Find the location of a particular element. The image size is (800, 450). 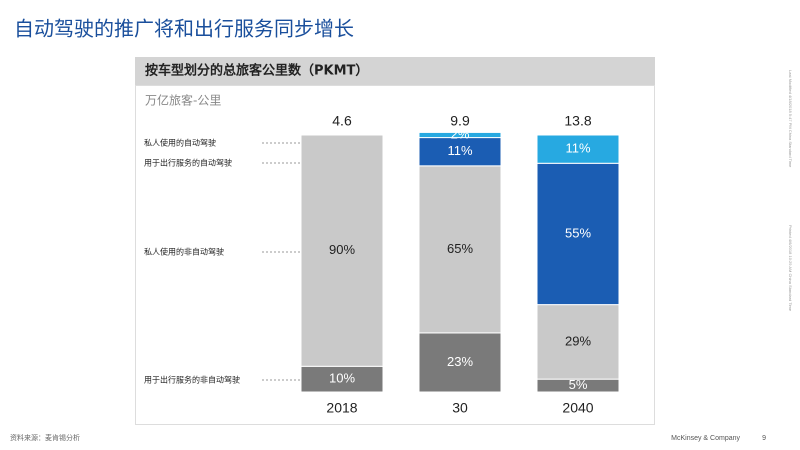

value-label: 10% is located at coordinates (342, 378).